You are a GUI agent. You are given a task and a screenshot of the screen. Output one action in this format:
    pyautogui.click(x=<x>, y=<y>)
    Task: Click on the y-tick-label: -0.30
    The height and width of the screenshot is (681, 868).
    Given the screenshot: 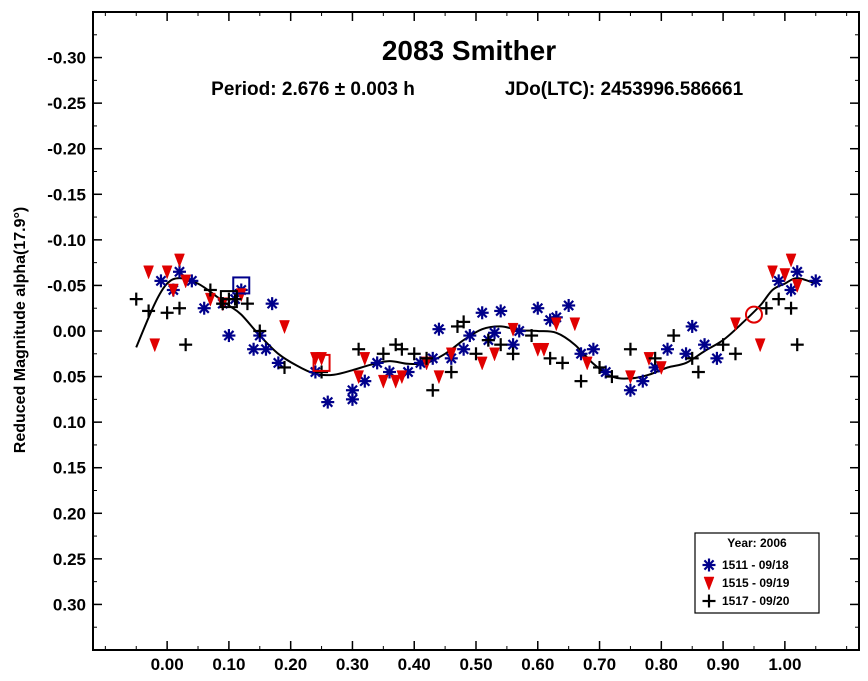 What is the action you would take?
    pyautogui.click(x=66, y=58)
    